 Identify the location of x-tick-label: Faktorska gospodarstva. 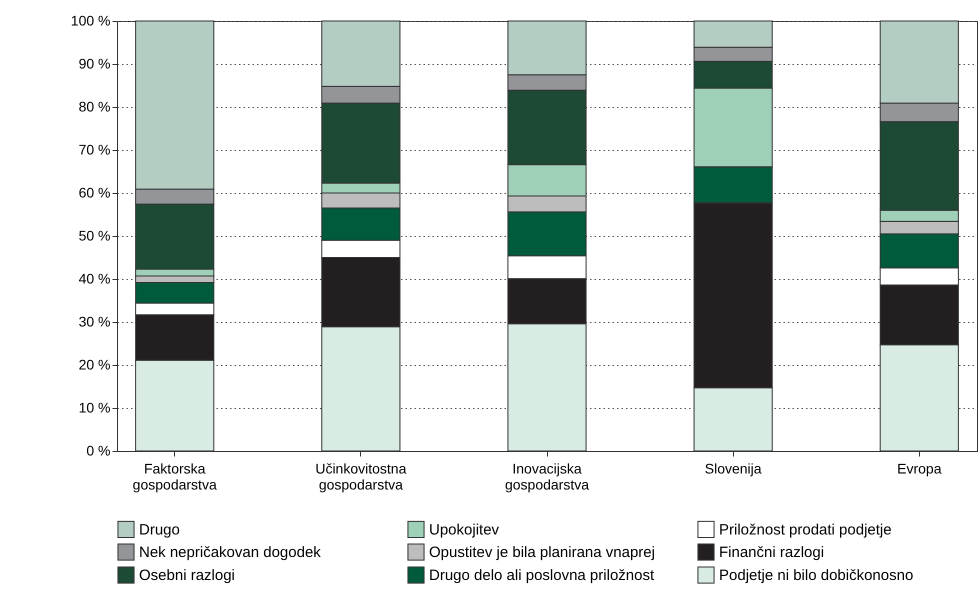
(174, 476).